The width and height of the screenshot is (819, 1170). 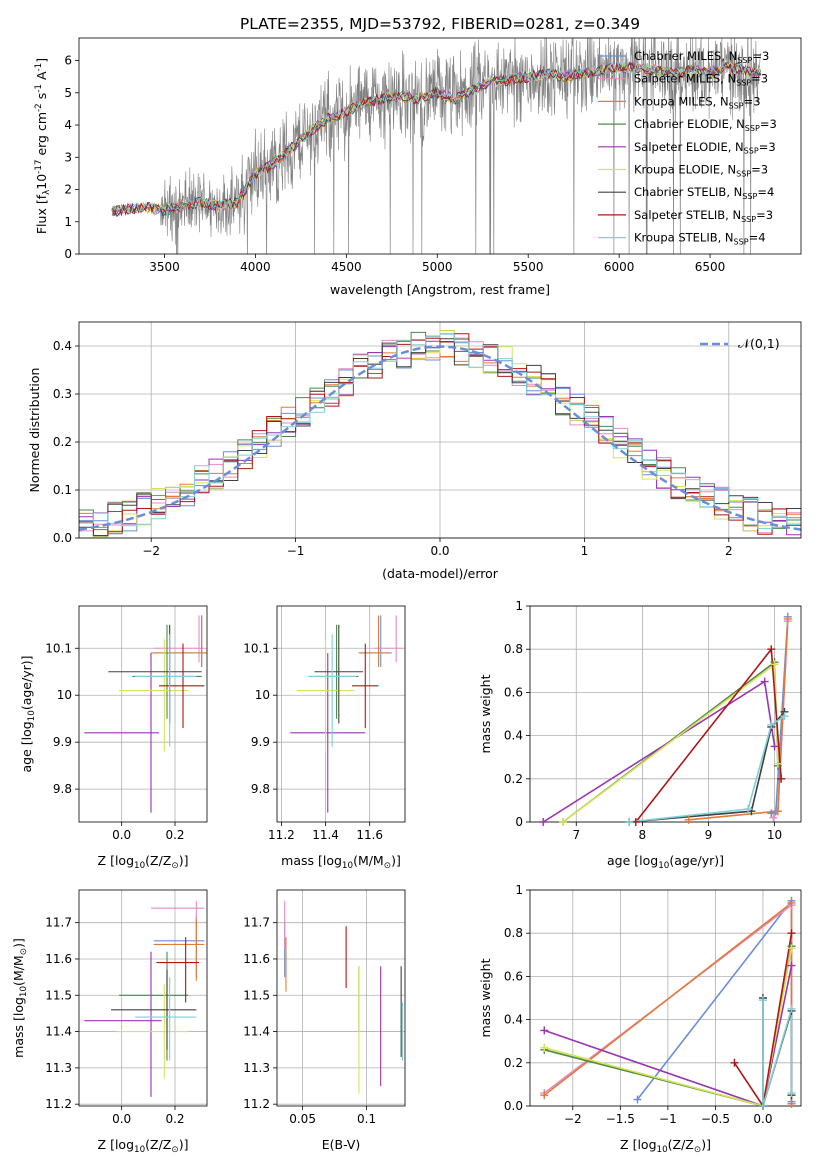 I want to click on x-tick-label: 11.2, so click(x=281, y=835).